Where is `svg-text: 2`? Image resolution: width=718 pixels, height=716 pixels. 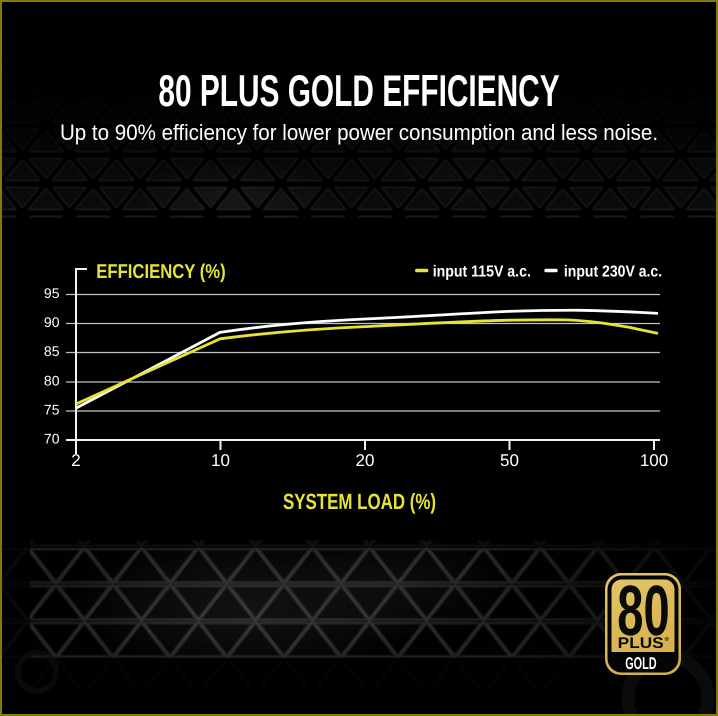 svg-text: 2 is located at coordinates (75, 460).